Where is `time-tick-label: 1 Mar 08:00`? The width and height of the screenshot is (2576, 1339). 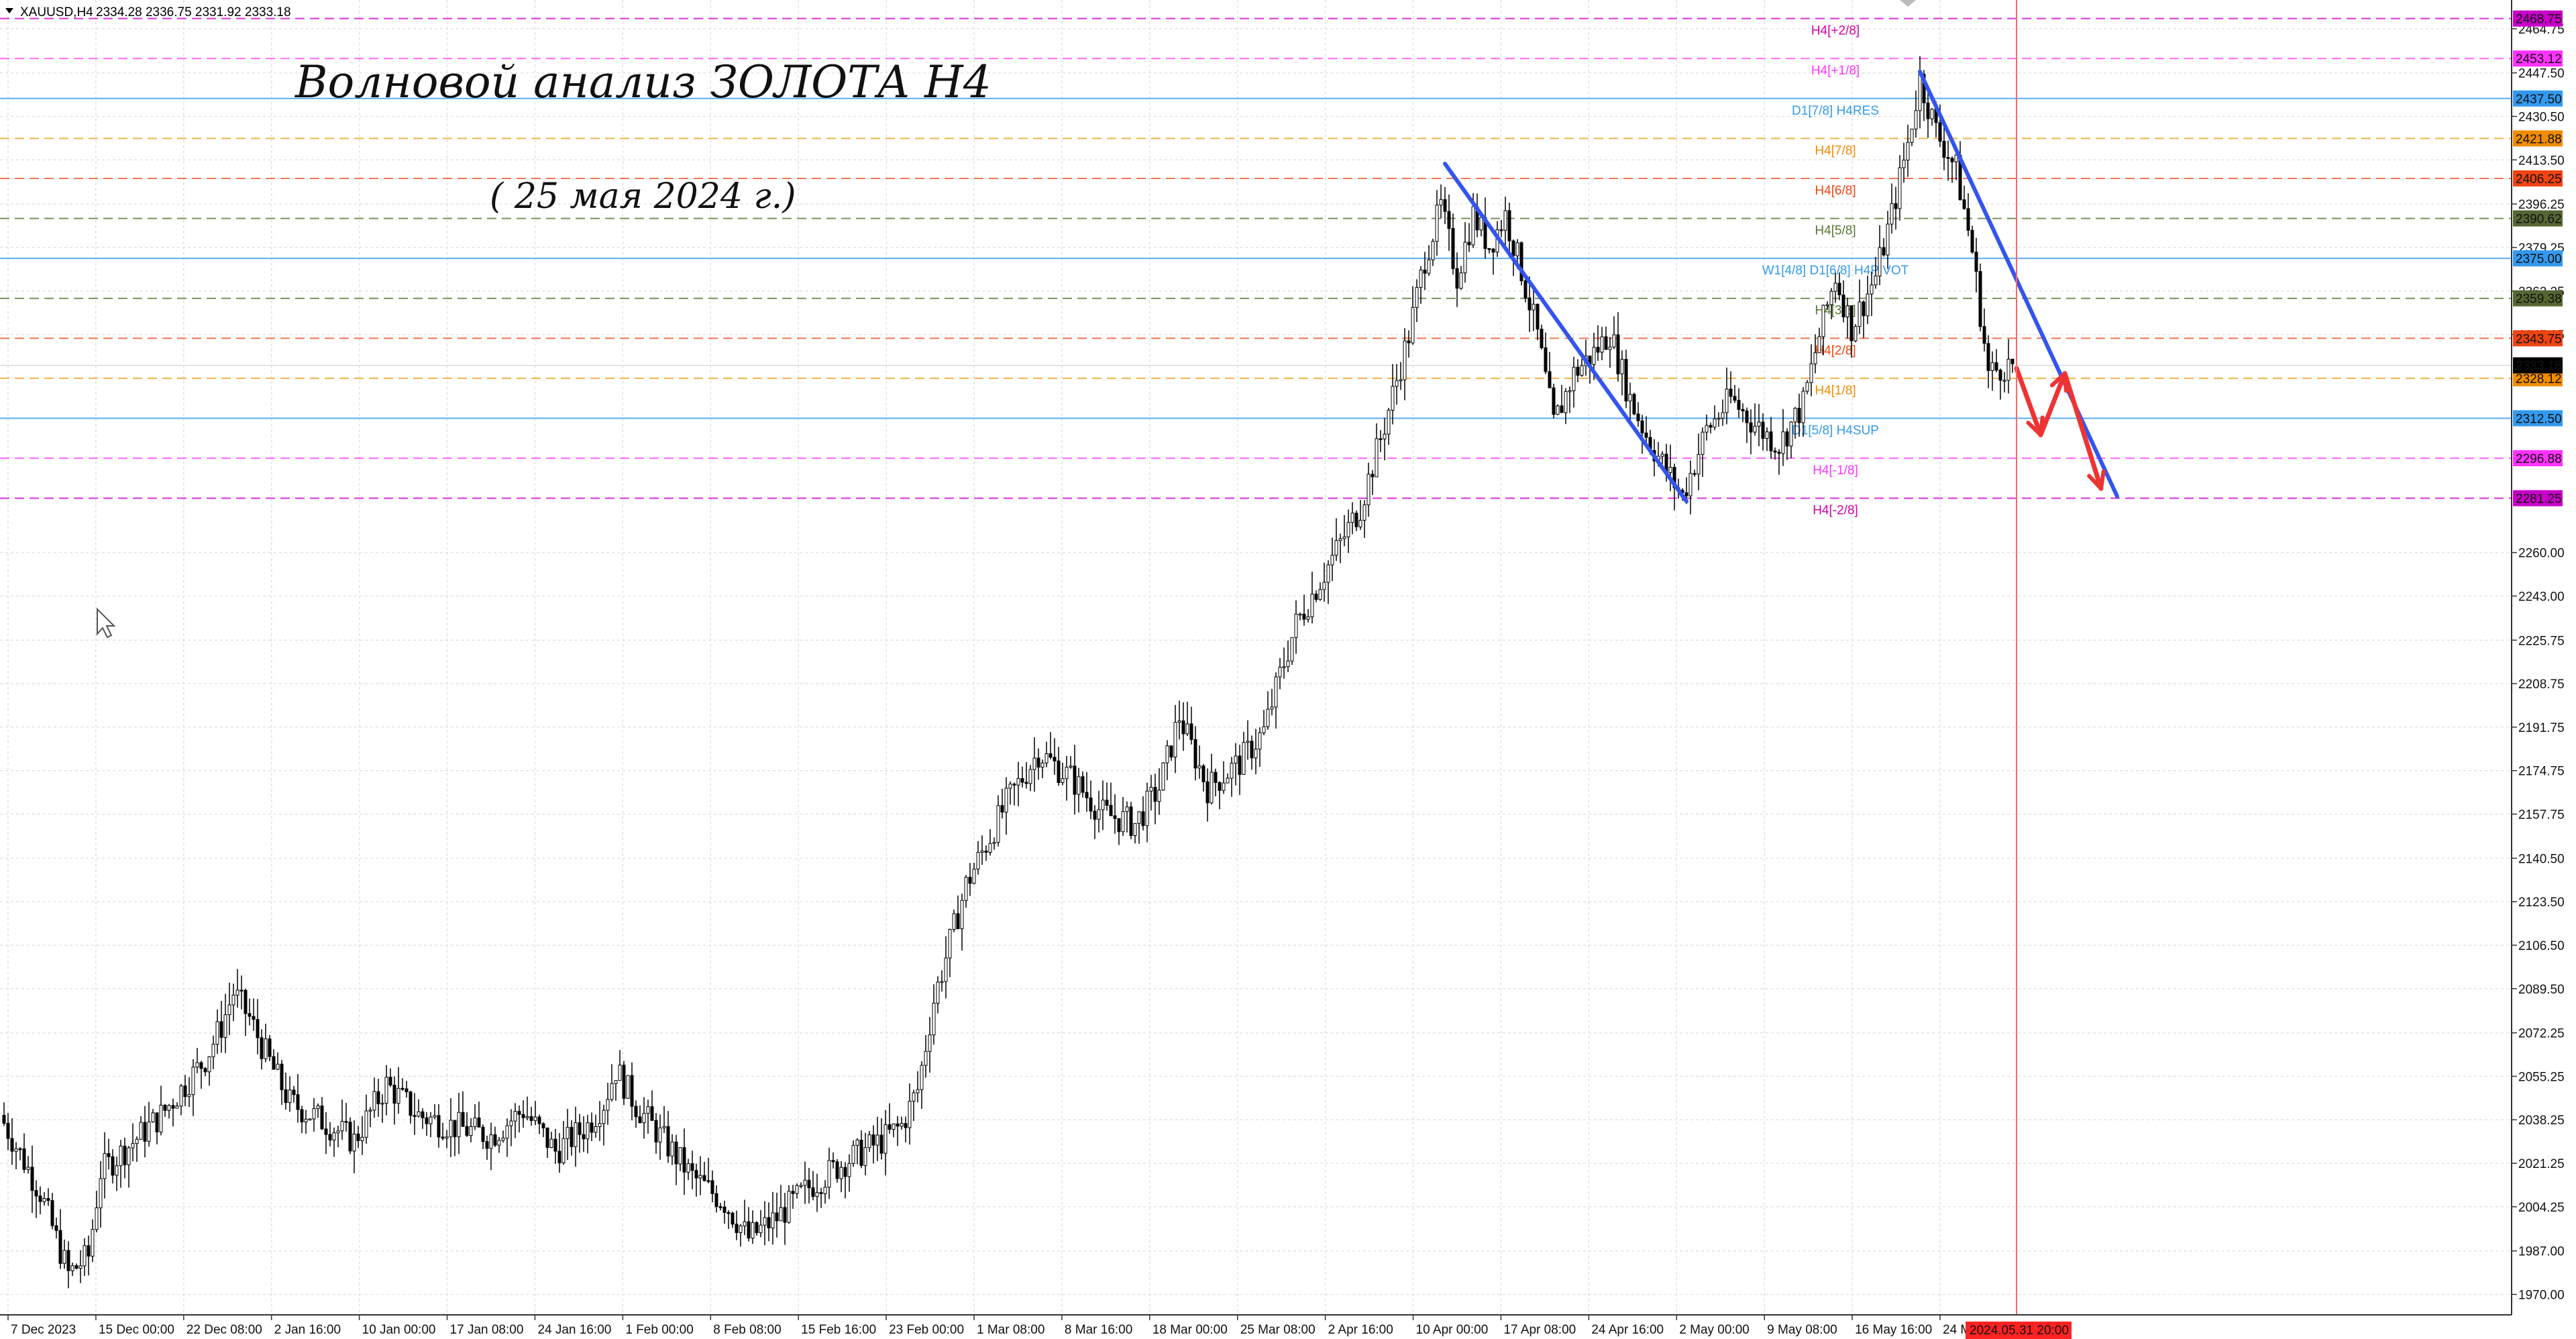
time-tick-label: 1 Mar 08:00 is located at coordinates (1010, 1330).